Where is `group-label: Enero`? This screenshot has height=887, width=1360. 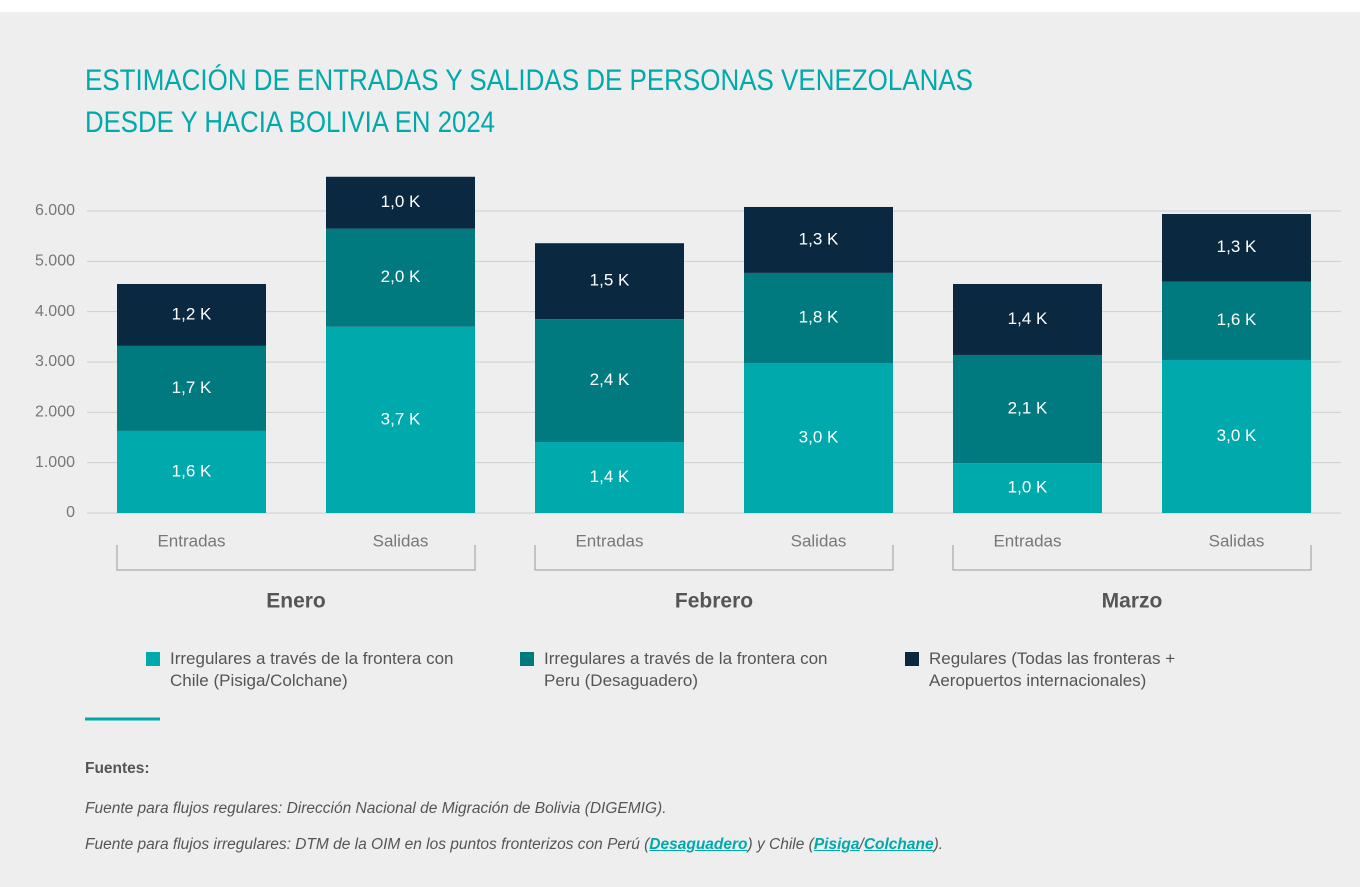 group-label: Enero is located at coordinates (296, 601).